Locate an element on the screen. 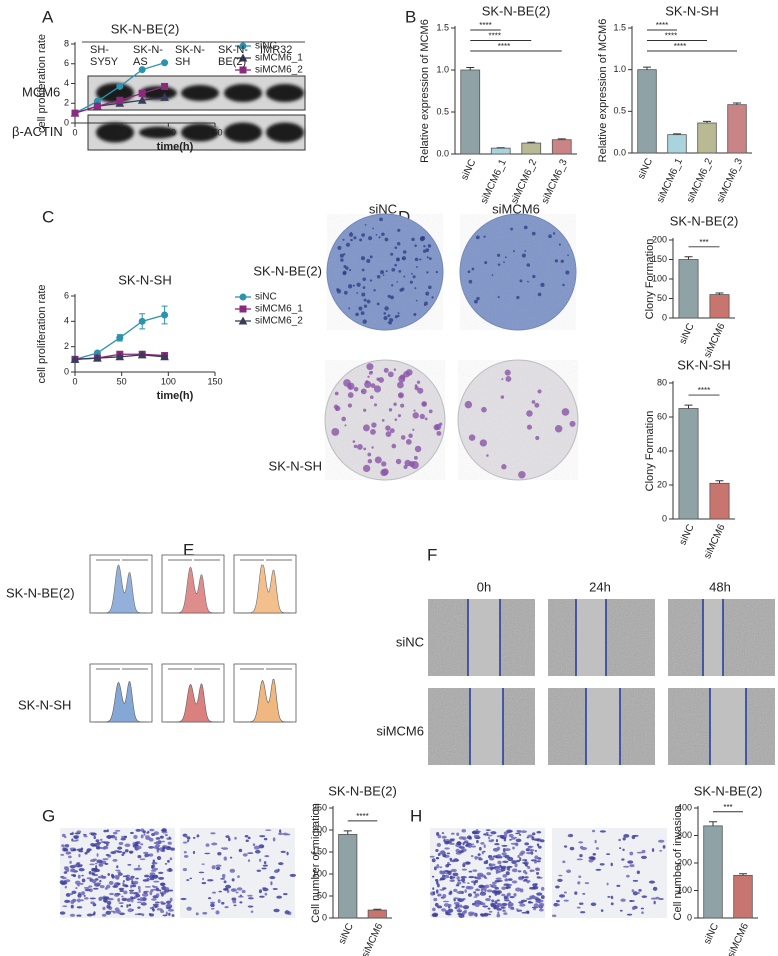 The height and width of the screenshot is (956, 778). wound-gap is located at coordinates (591, 637).